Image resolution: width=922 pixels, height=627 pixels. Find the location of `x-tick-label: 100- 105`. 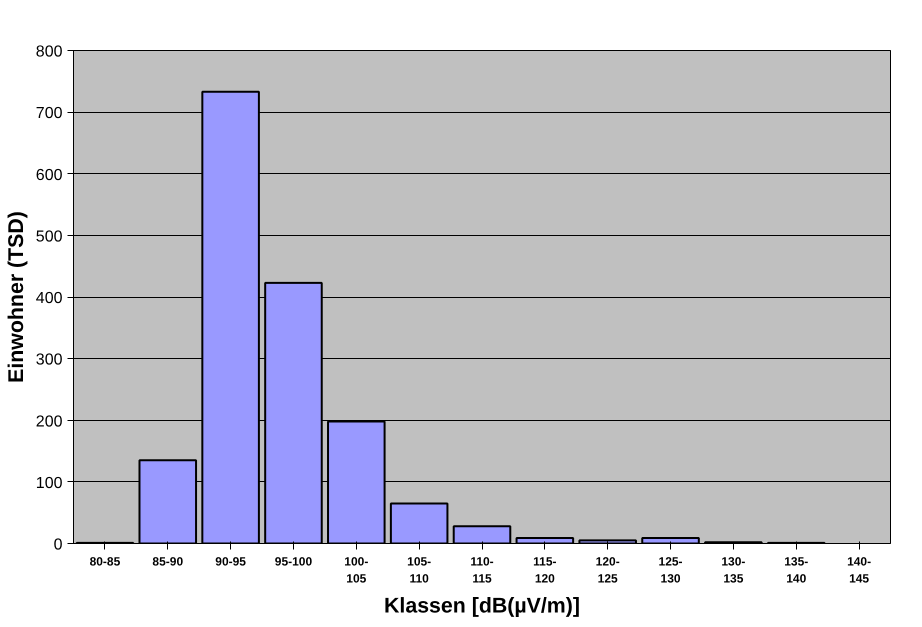

x-tick-label: 100- 105 is located at coordinates (356, 570).